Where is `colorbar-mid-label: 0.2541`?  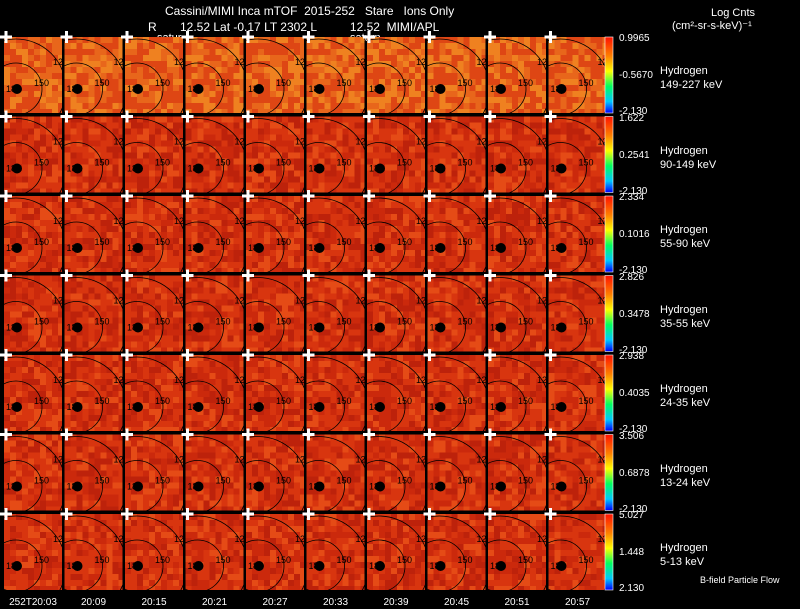
colorbar-mid-label: 0.2541 is located at coordinates (634, 155).